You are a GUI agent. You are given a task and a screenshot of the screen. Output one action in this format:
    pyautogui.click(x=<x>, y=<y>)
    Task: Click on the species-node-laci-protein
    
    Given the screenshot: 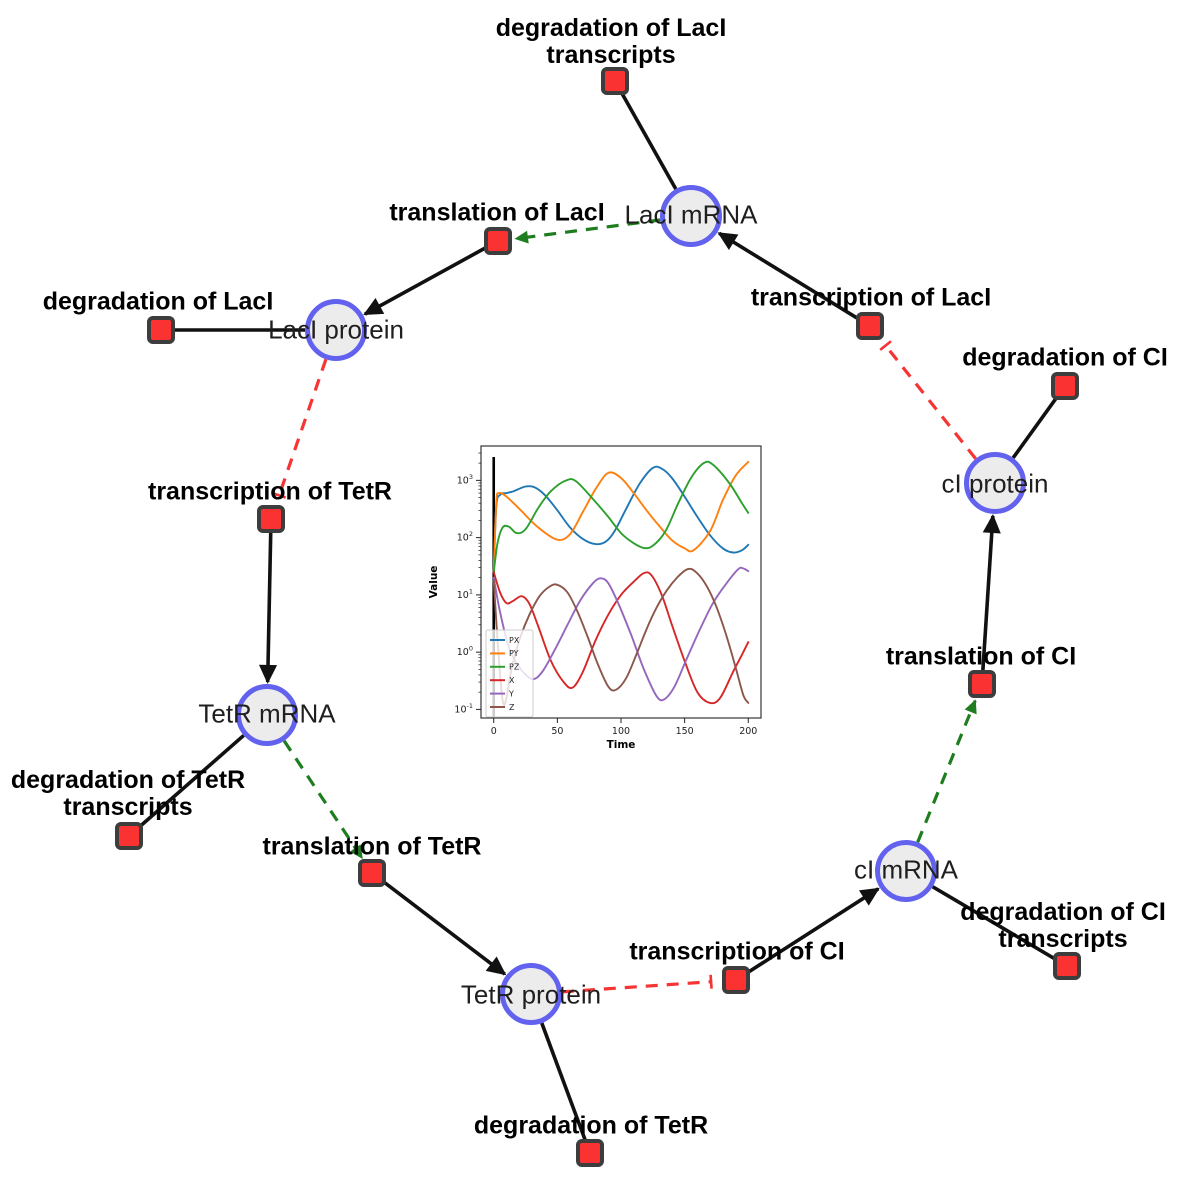 What is the action you would take?
    pyautogui.click(x=336, y=330)
    